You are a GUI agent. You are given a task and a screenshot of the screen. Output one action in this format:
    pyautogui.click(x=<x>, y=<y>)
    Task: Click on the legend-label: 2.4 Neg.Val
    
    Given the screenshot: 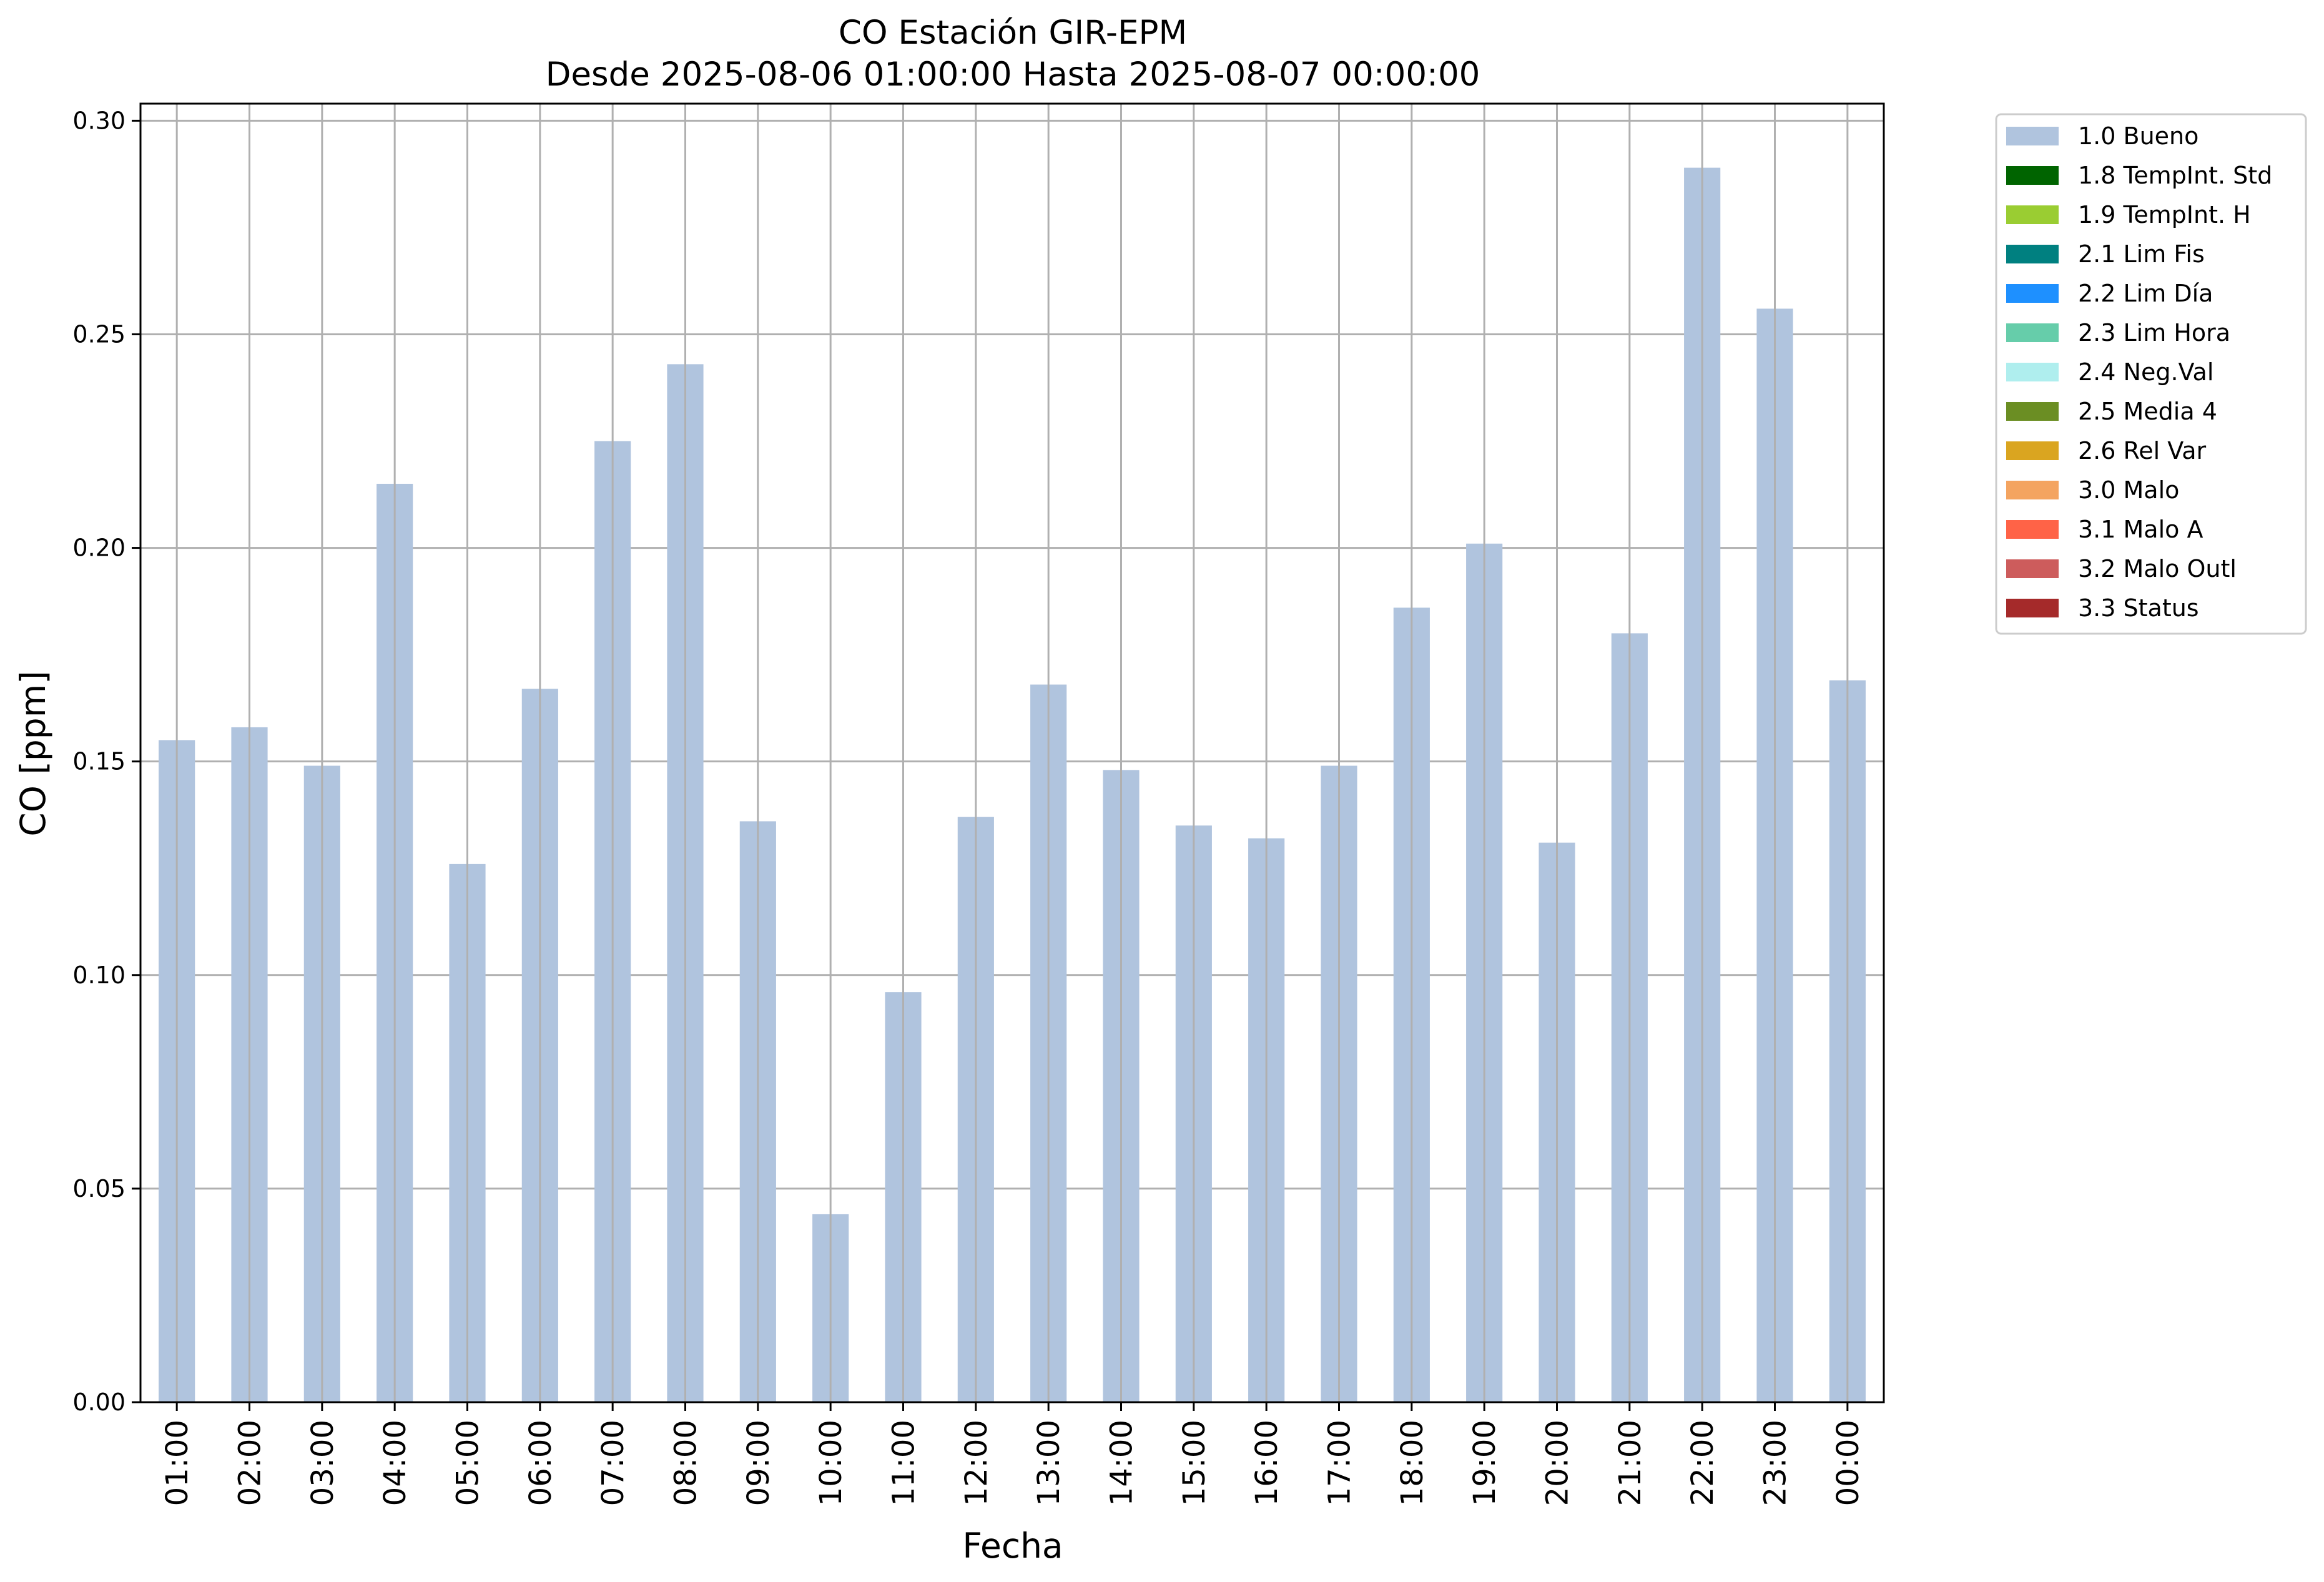 What is the action you would take?
    pyautogui.click(x=2145, y=372)
    